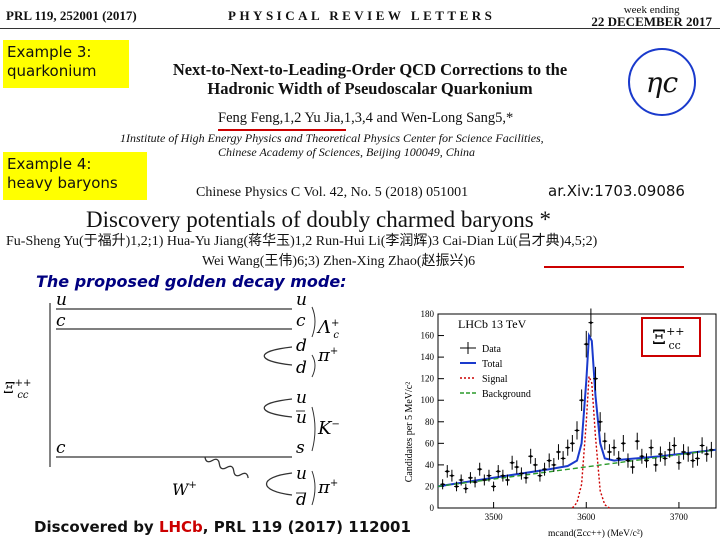 This screenshot has height=540, width=720. What do you see at coordinates (651, 10) in the screenshot?
I see `week-ending-label: week ending` at bounding box center [651, 10].